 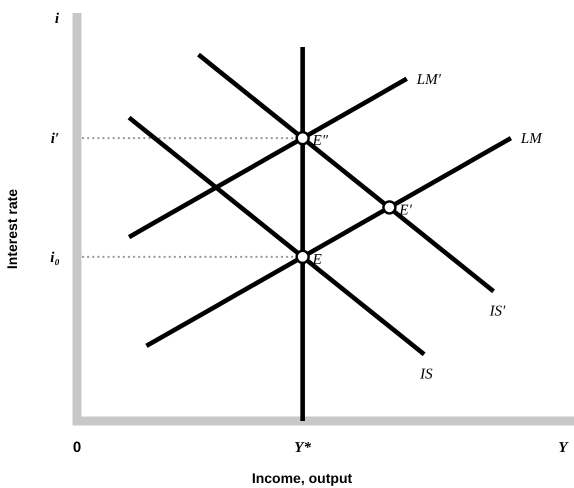 I want to click on y-axis-title: Interest rate, so click(x=12, y=229).